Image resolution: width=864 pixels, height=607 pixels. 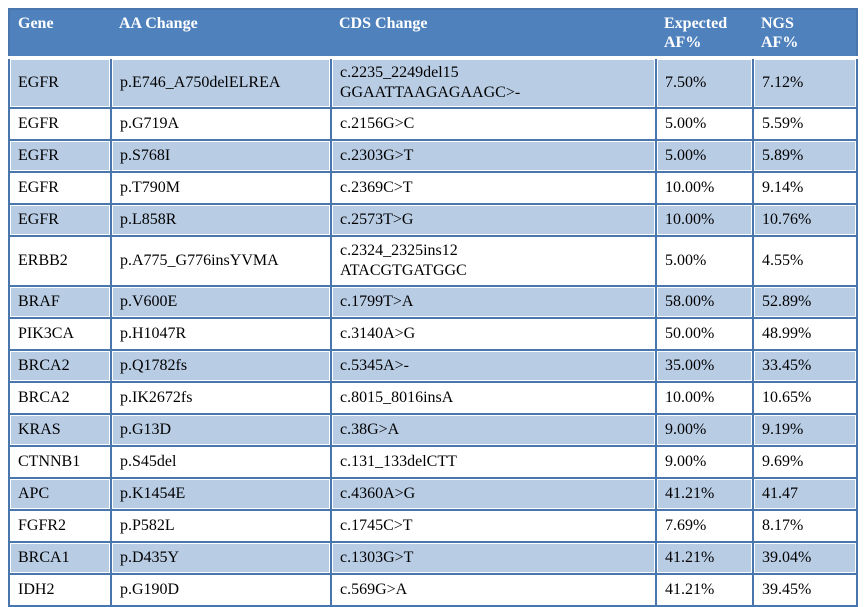 I want to click on aa-change-cell: p.L858R, so click(x=221, y=220).